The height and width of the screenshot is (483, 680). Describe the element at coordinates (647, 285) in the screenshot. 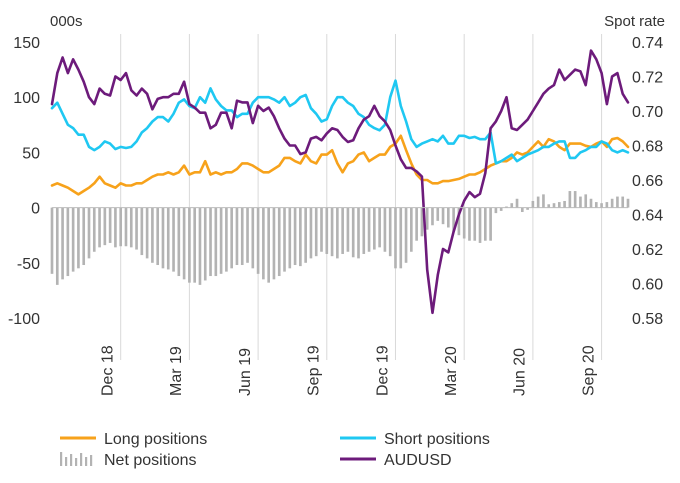

I see `right-y-tick-label: 0.60` at that location.